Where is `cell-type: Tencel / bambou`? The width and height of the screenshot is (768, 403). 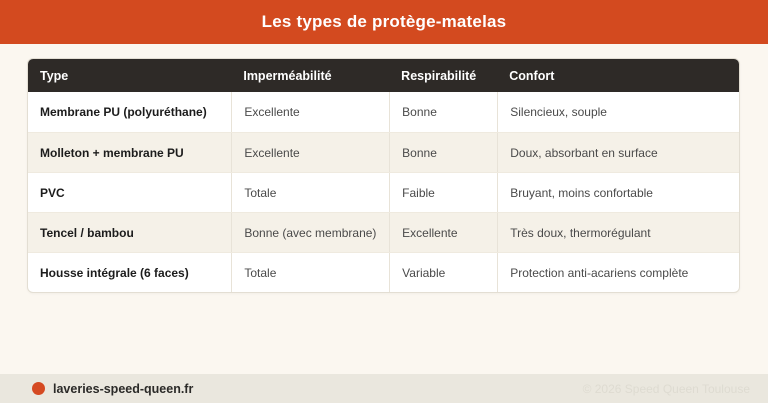
cell-type: Tencel / bambou is located at coordinates (87, 232).